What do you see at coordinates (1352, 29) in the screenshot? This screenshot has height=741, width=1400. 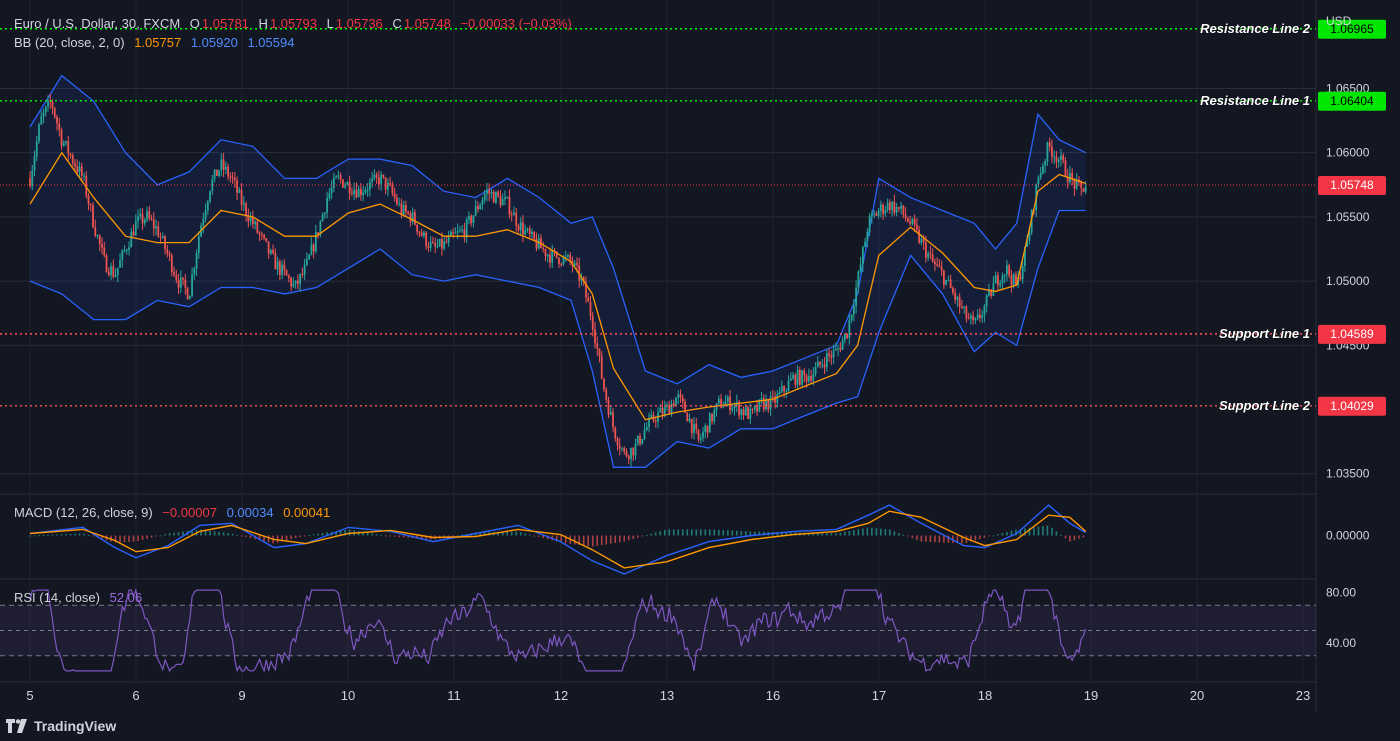 I see `level-price-badge` at bounding box center [1352, 29].